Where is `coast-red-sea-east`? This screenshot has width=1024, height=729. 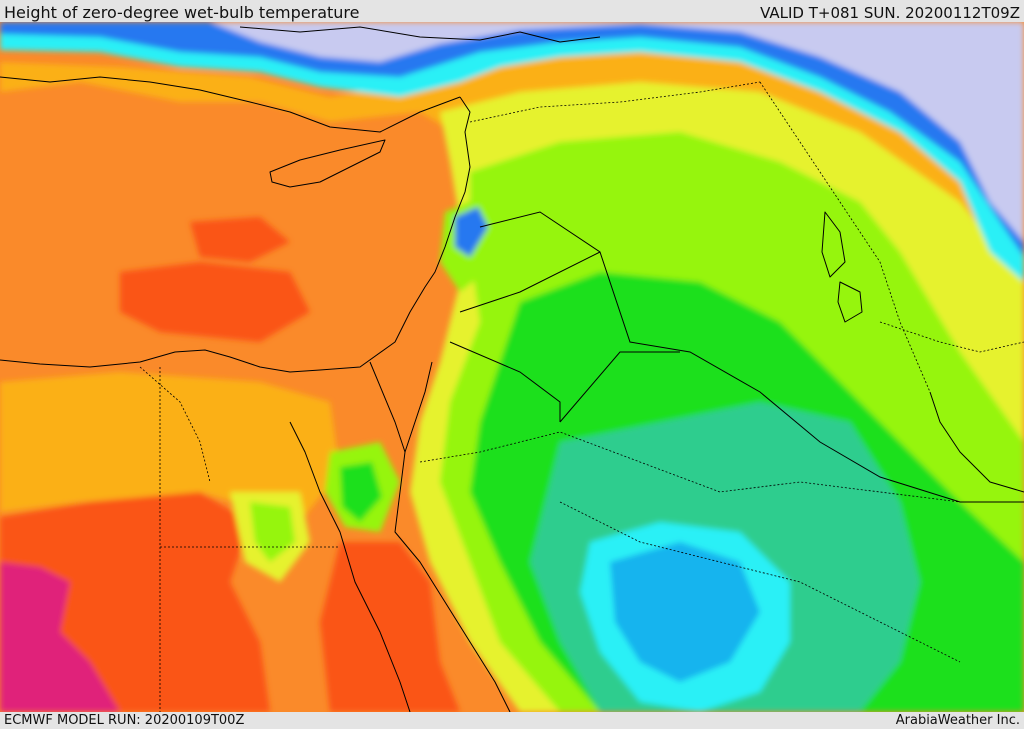
coast-red-sea-east is located at coordinates (452, 581).